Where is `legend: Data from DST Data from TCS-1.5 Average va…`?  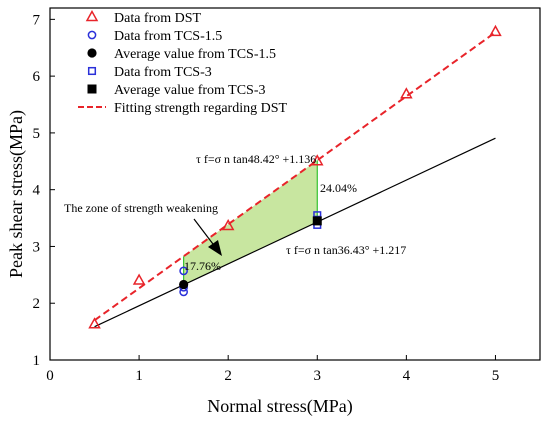 legend: Data from DST Data from TCS-1.5 Average va… is located at coordinates (182, 62).